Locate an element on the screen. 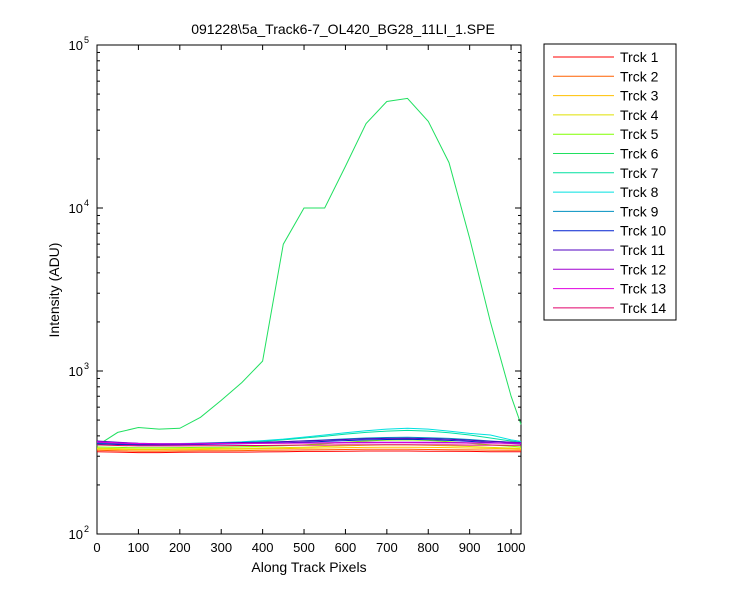 The height and width of the screenshot is (600, 750). legend-label-12: Trck 12 is located at coordinates (643, 269).